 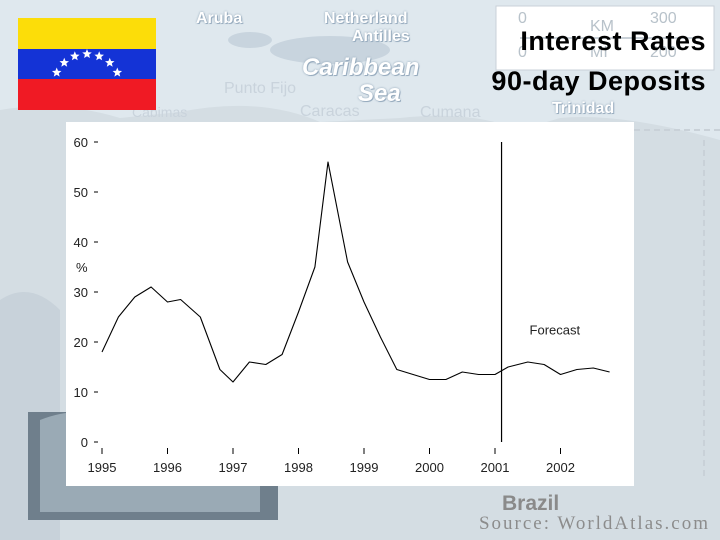 What do you see at coordinates (531, 503) in the screenshot?
I see `map-label-brazil: Brazil` at bounding box center [531, 503].